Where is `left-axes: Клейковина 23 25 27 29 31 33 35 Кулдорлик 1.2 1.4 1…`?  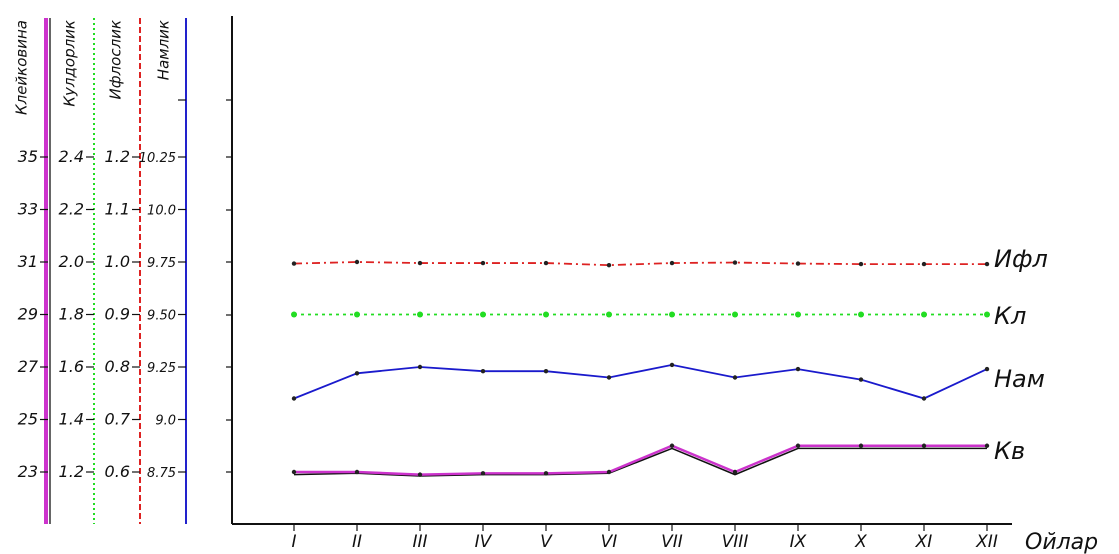
left-axes: Клейковина 23 25 27 29 31 33 35 Кулдорлик 1.2 1.4 1… is located at coordinates (100, 271).